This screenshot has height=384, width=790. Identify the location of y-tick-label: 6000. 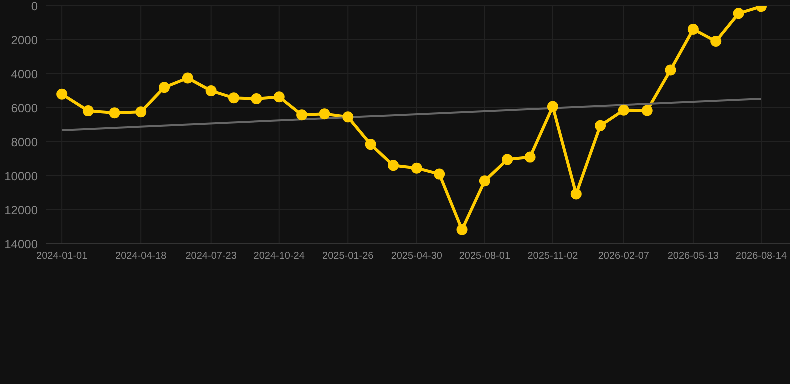
(24, 108).